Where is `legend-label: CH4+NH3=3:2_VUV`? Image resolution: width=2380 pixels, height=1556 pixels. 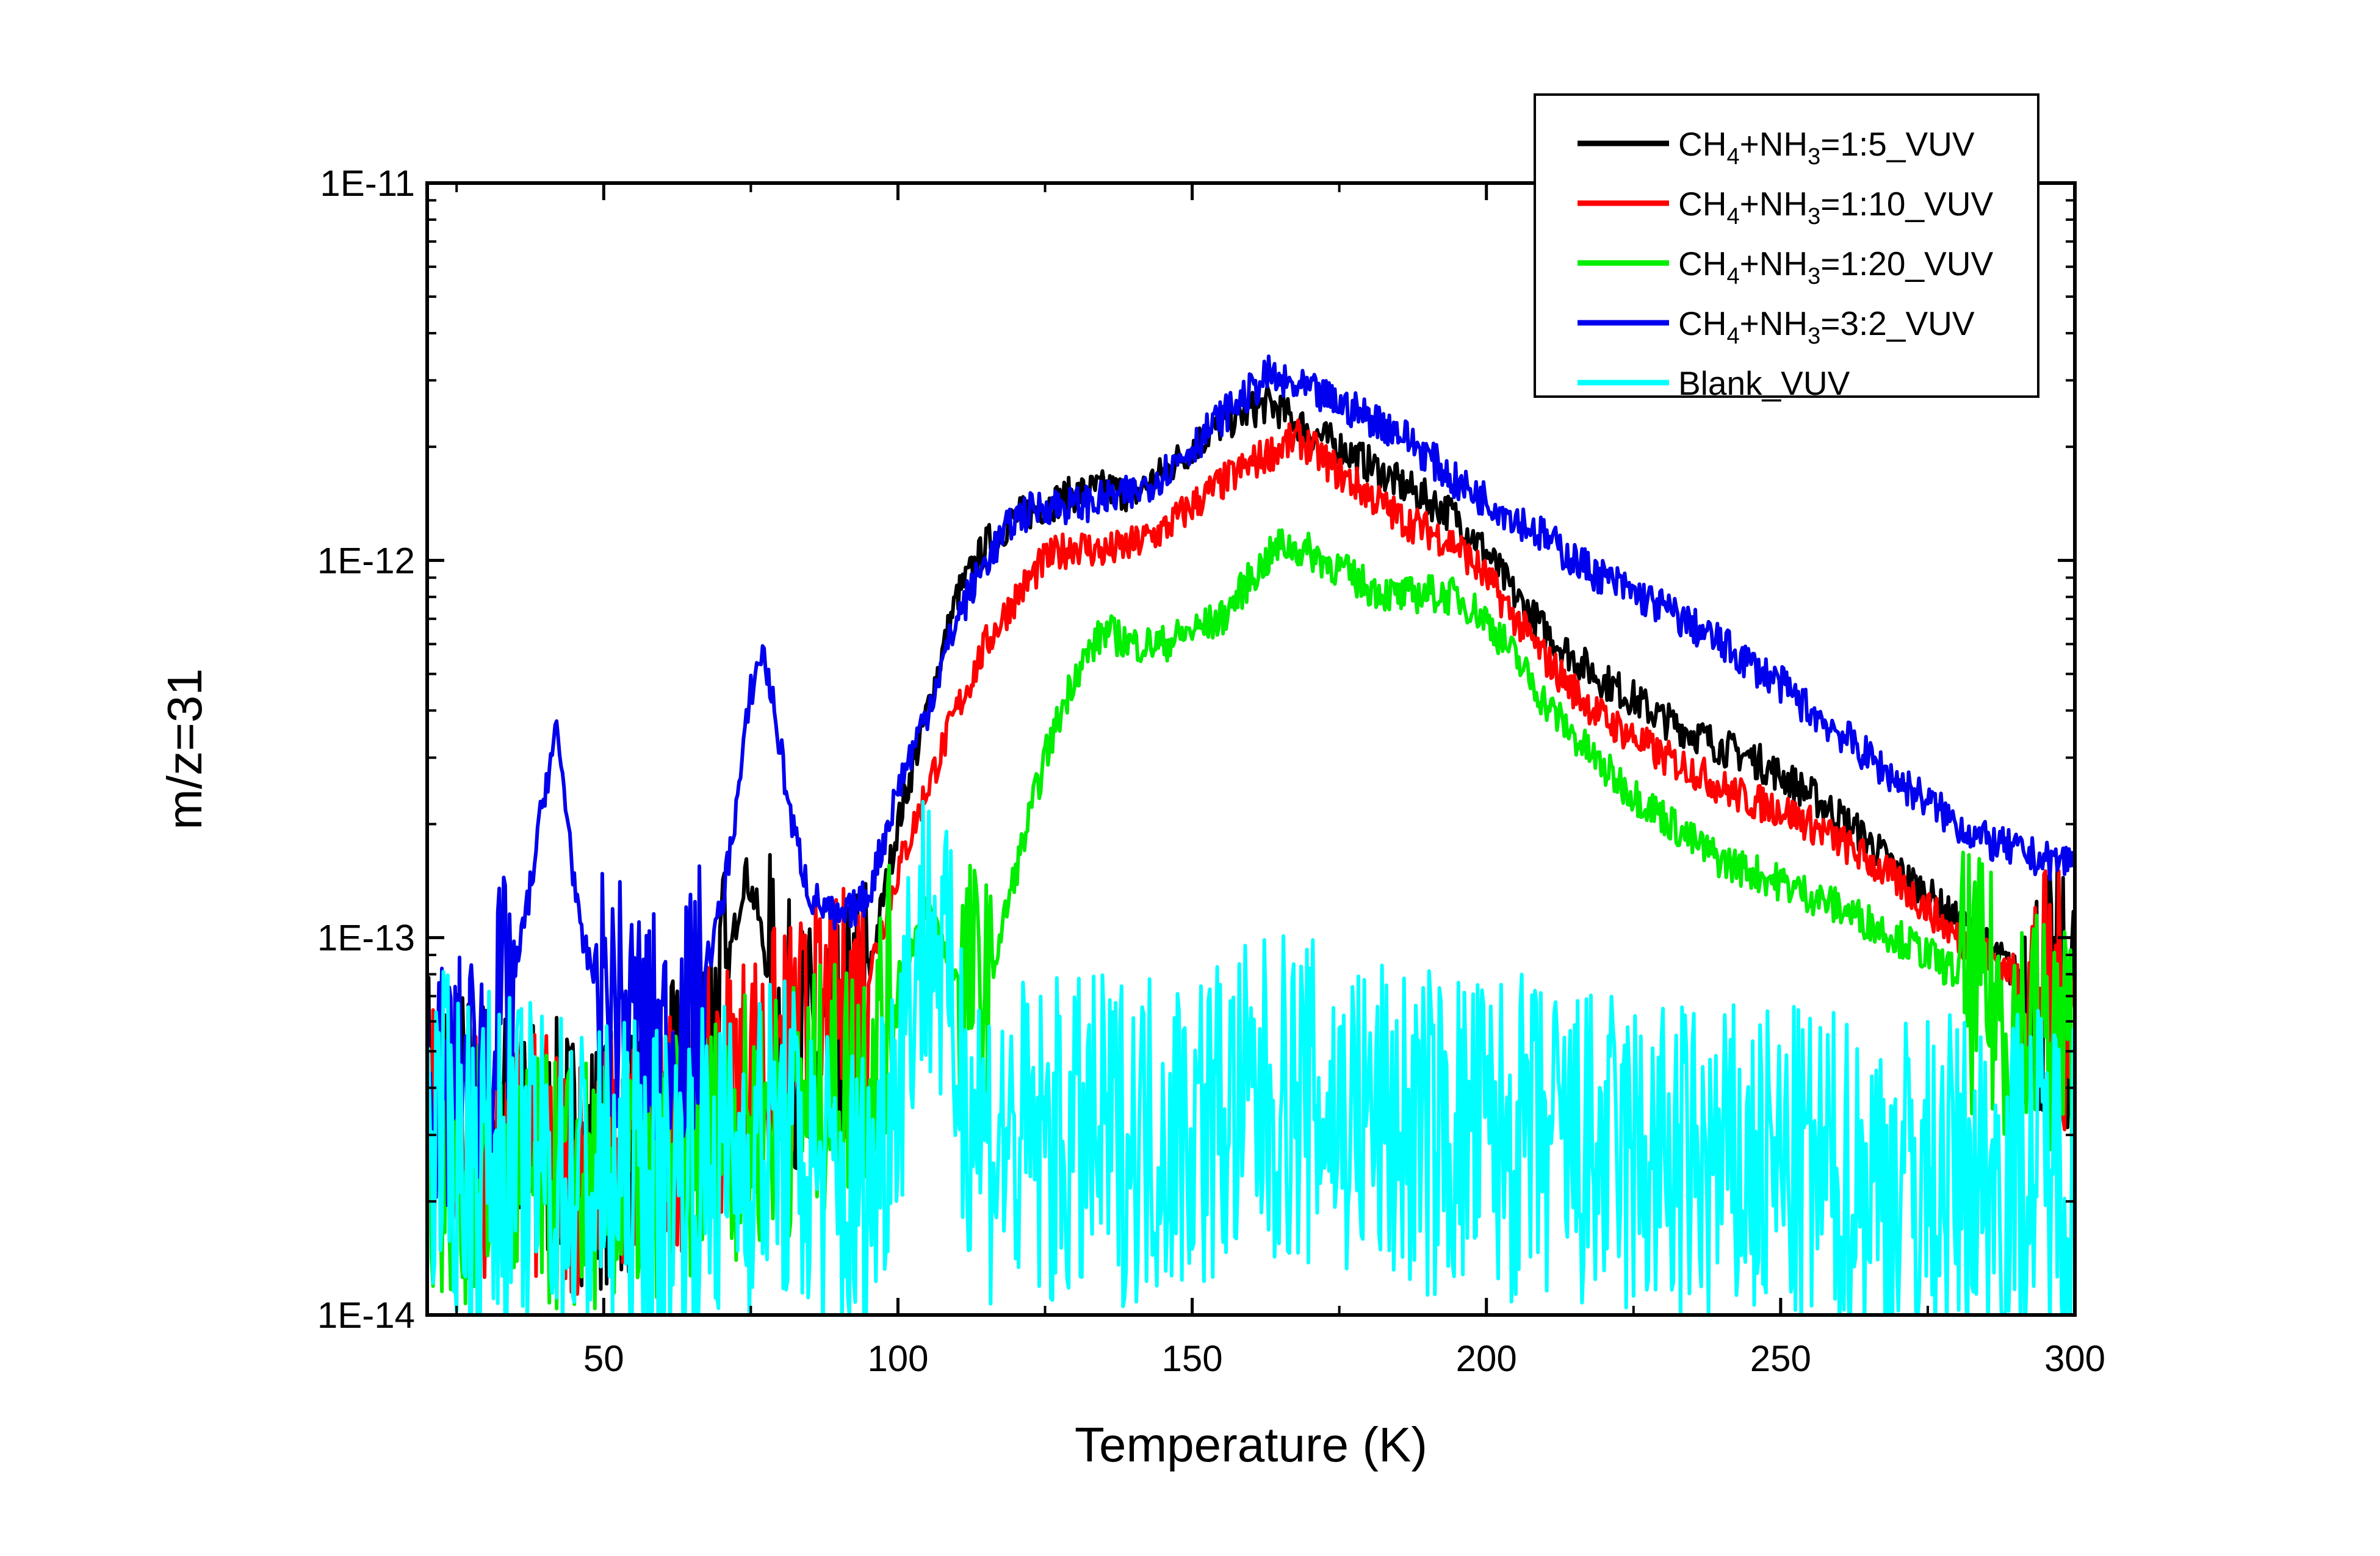
legend-label: CH4+NH3=3:2_VUV is located at coordinates (1827, 327).